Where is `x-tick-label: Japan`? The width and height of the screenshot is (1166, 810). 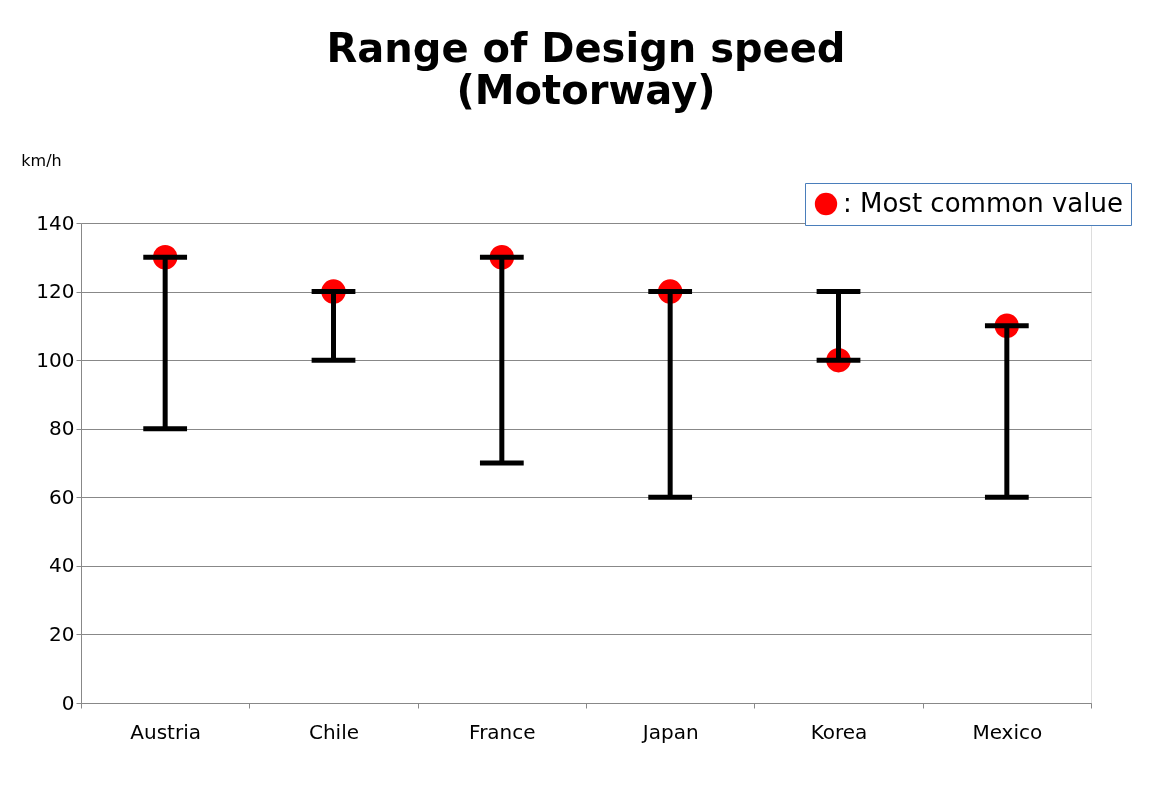
x-tick-label: Japan is located at coordinates (669, 731).